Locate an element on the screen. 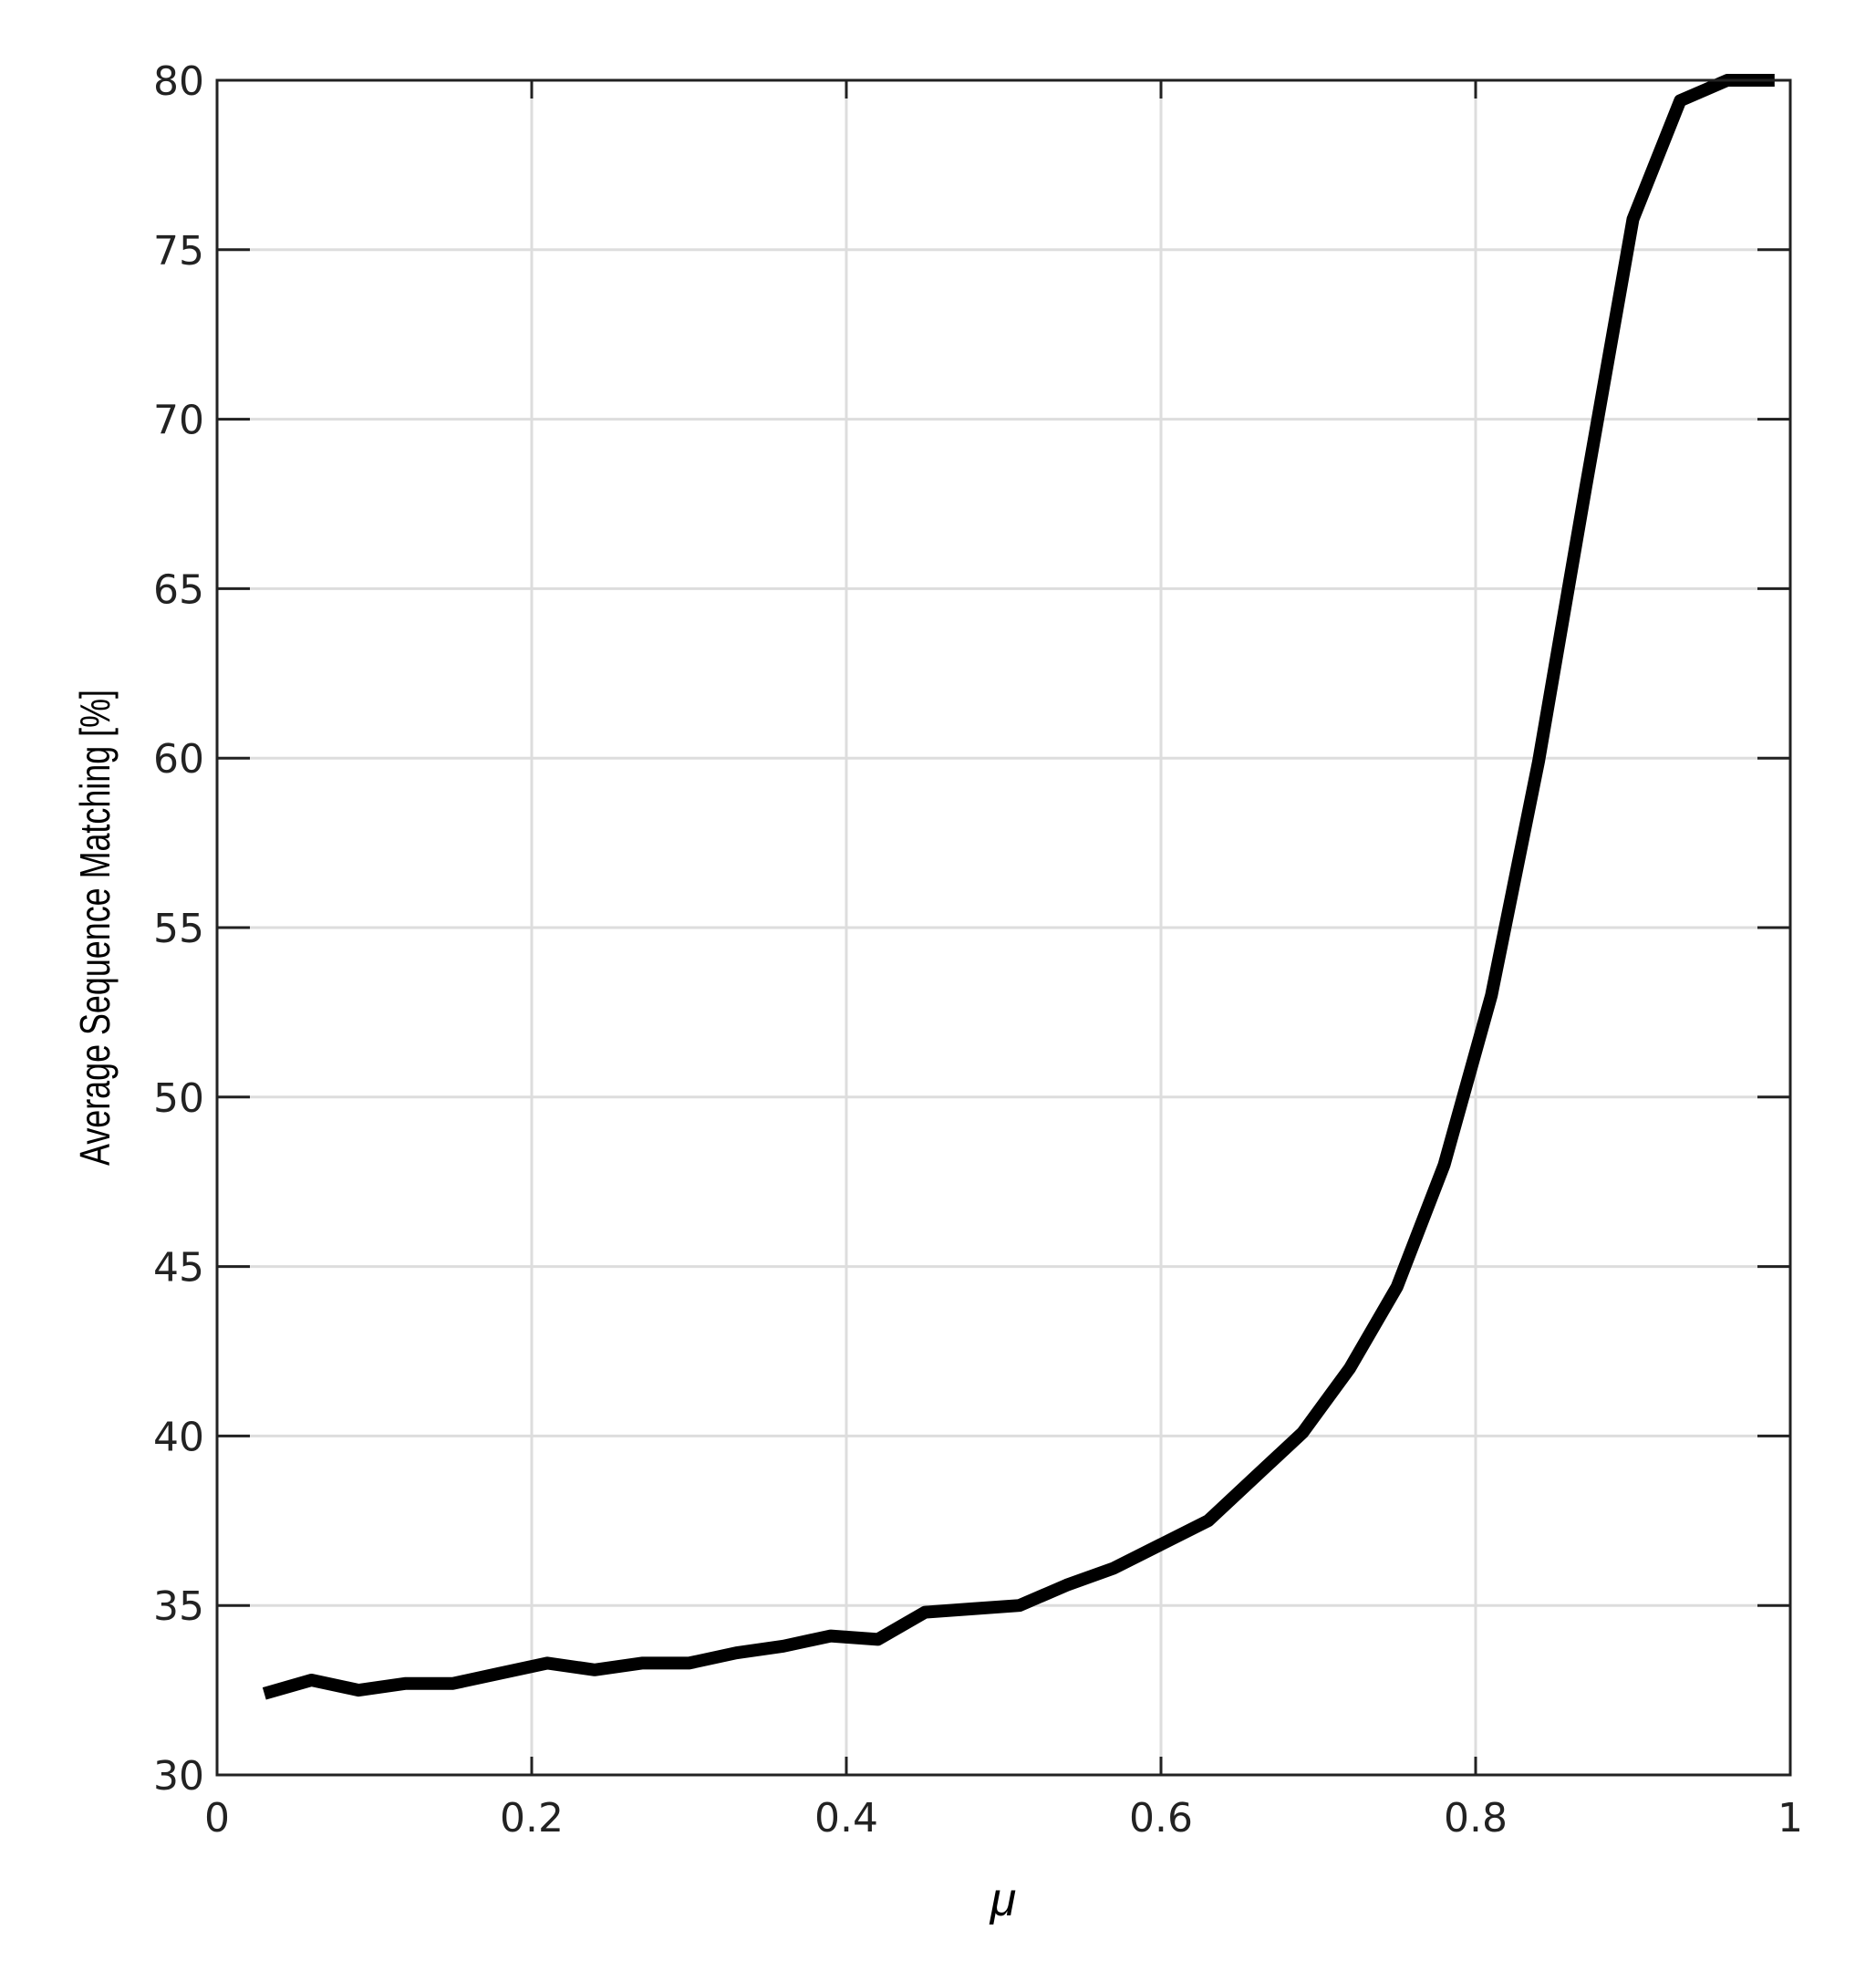 The image size is (1876, 1961). y-tick-label: 70 is located at coordinates (178, 421).